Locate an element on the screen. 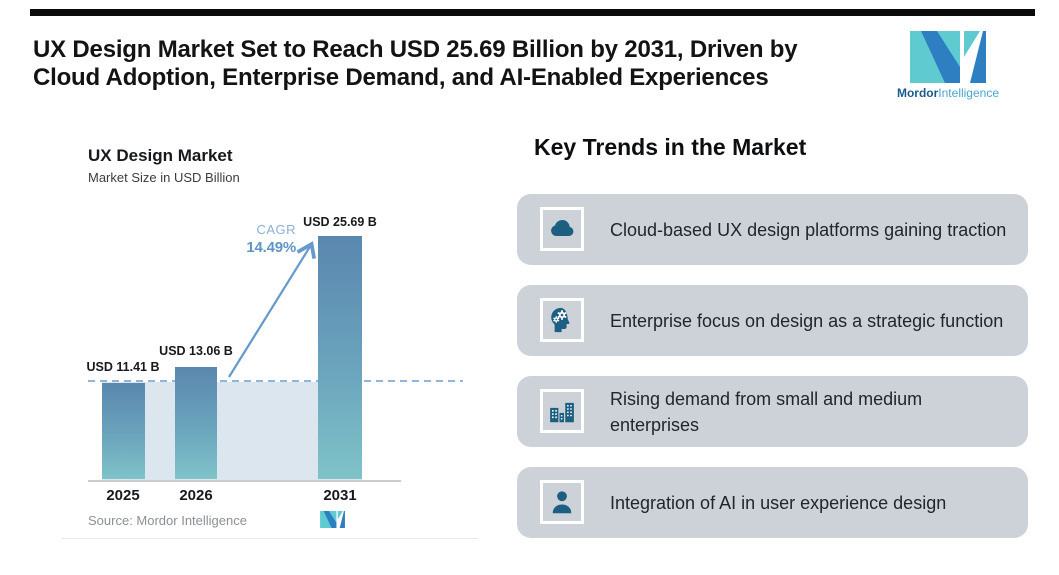 This screenshot has width=1059, height=575. x-tick-2031: 2031 is located at coordinates (340, 495).